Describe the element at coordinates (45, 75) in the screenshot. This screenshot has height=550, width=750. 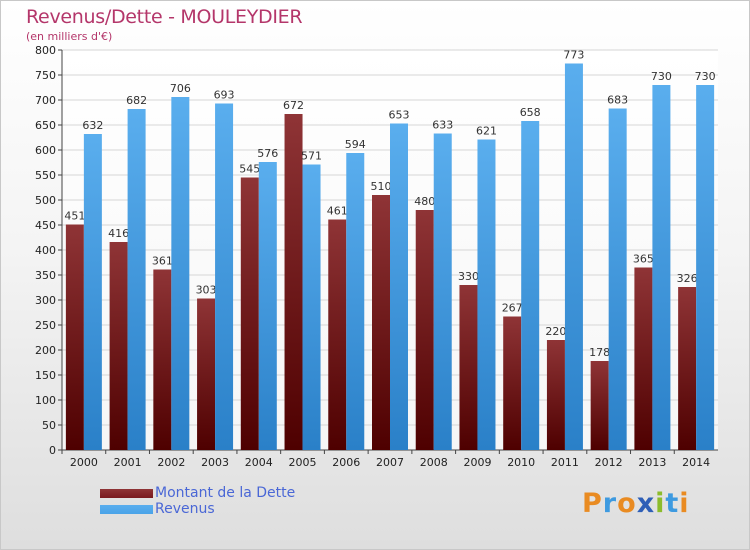
I see `y-tick-label: 750` at that location.